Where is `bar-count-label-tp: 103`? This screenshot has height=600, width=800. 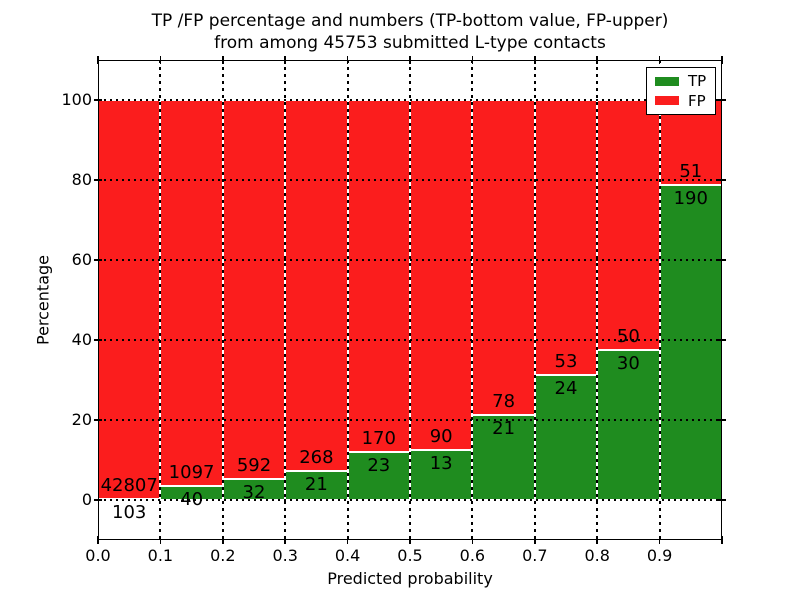
bar-count-label-tp: 103 is located at coordinates (129, 513).